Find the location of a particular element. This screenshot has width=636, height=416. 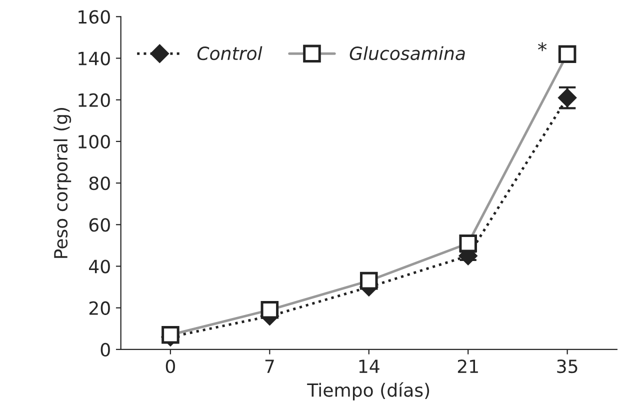

y-tick-label: 160 is located at coordinates (94, 17).